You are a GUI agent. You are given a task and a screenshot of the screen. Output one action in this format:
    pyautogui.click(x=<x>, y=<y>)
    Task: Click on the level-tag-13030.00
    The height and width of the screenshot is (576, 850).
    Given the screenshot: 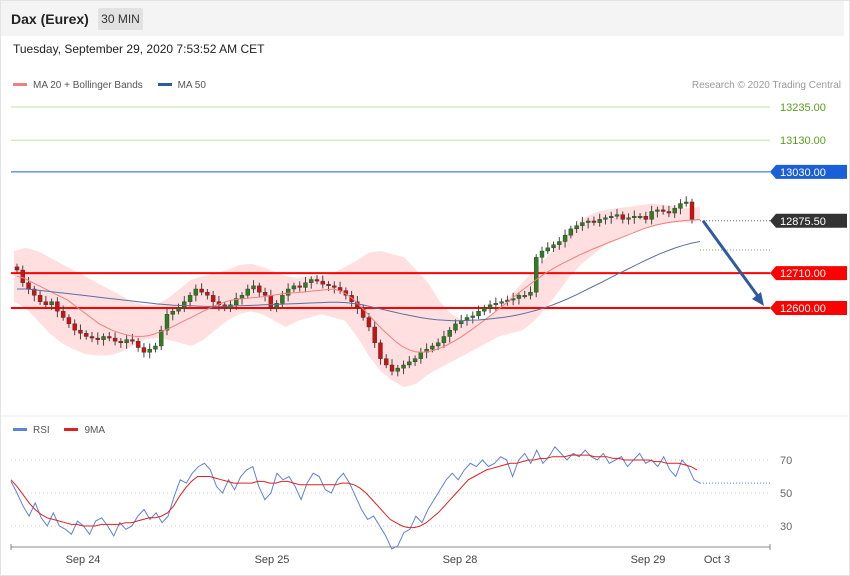 What is the action you would take?
    pyautogui.click(x=808, y=171)
    